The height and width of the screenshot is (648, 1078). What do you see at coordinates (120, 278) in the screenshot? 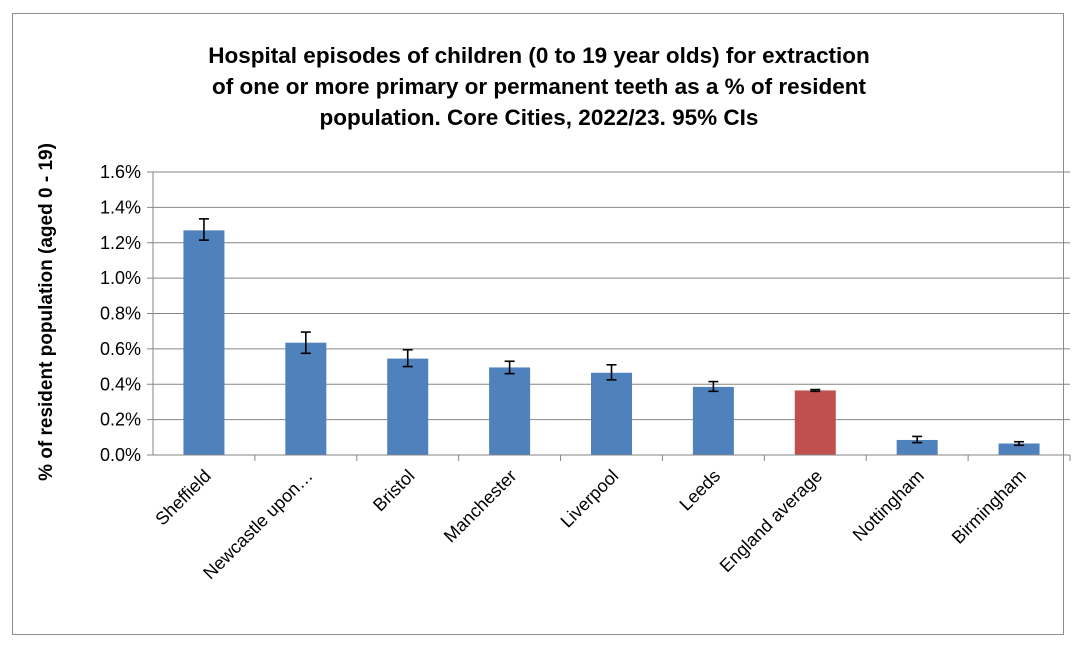
I see `y-tick-label: 1.0%` at bounding box center [120, 278].